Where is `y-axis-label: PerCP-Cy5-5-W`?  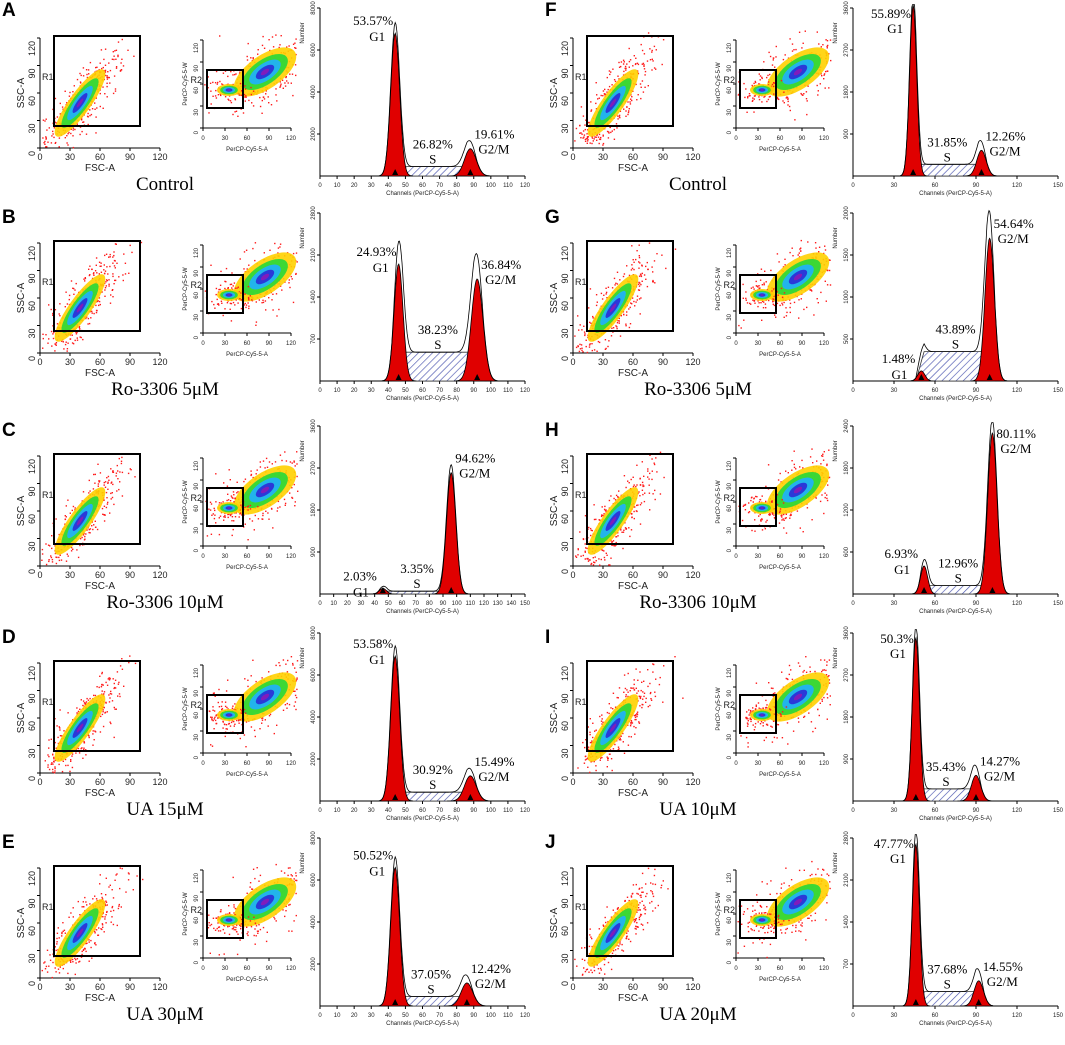
y-axis-label: PerCP-Cy5-5-W is located at coordinates (186, 914).